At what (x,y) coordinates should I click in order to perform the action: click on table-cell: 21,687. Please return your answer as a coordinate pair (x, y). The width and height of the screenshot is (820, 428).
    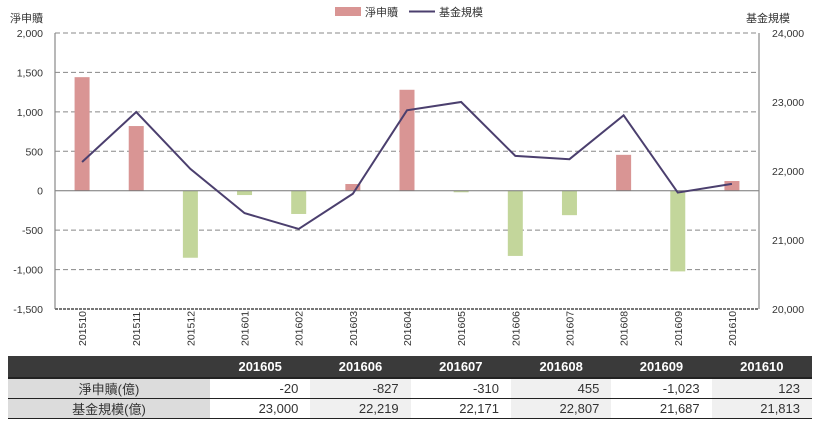
    Looking at the image, I should click on (661, 408).